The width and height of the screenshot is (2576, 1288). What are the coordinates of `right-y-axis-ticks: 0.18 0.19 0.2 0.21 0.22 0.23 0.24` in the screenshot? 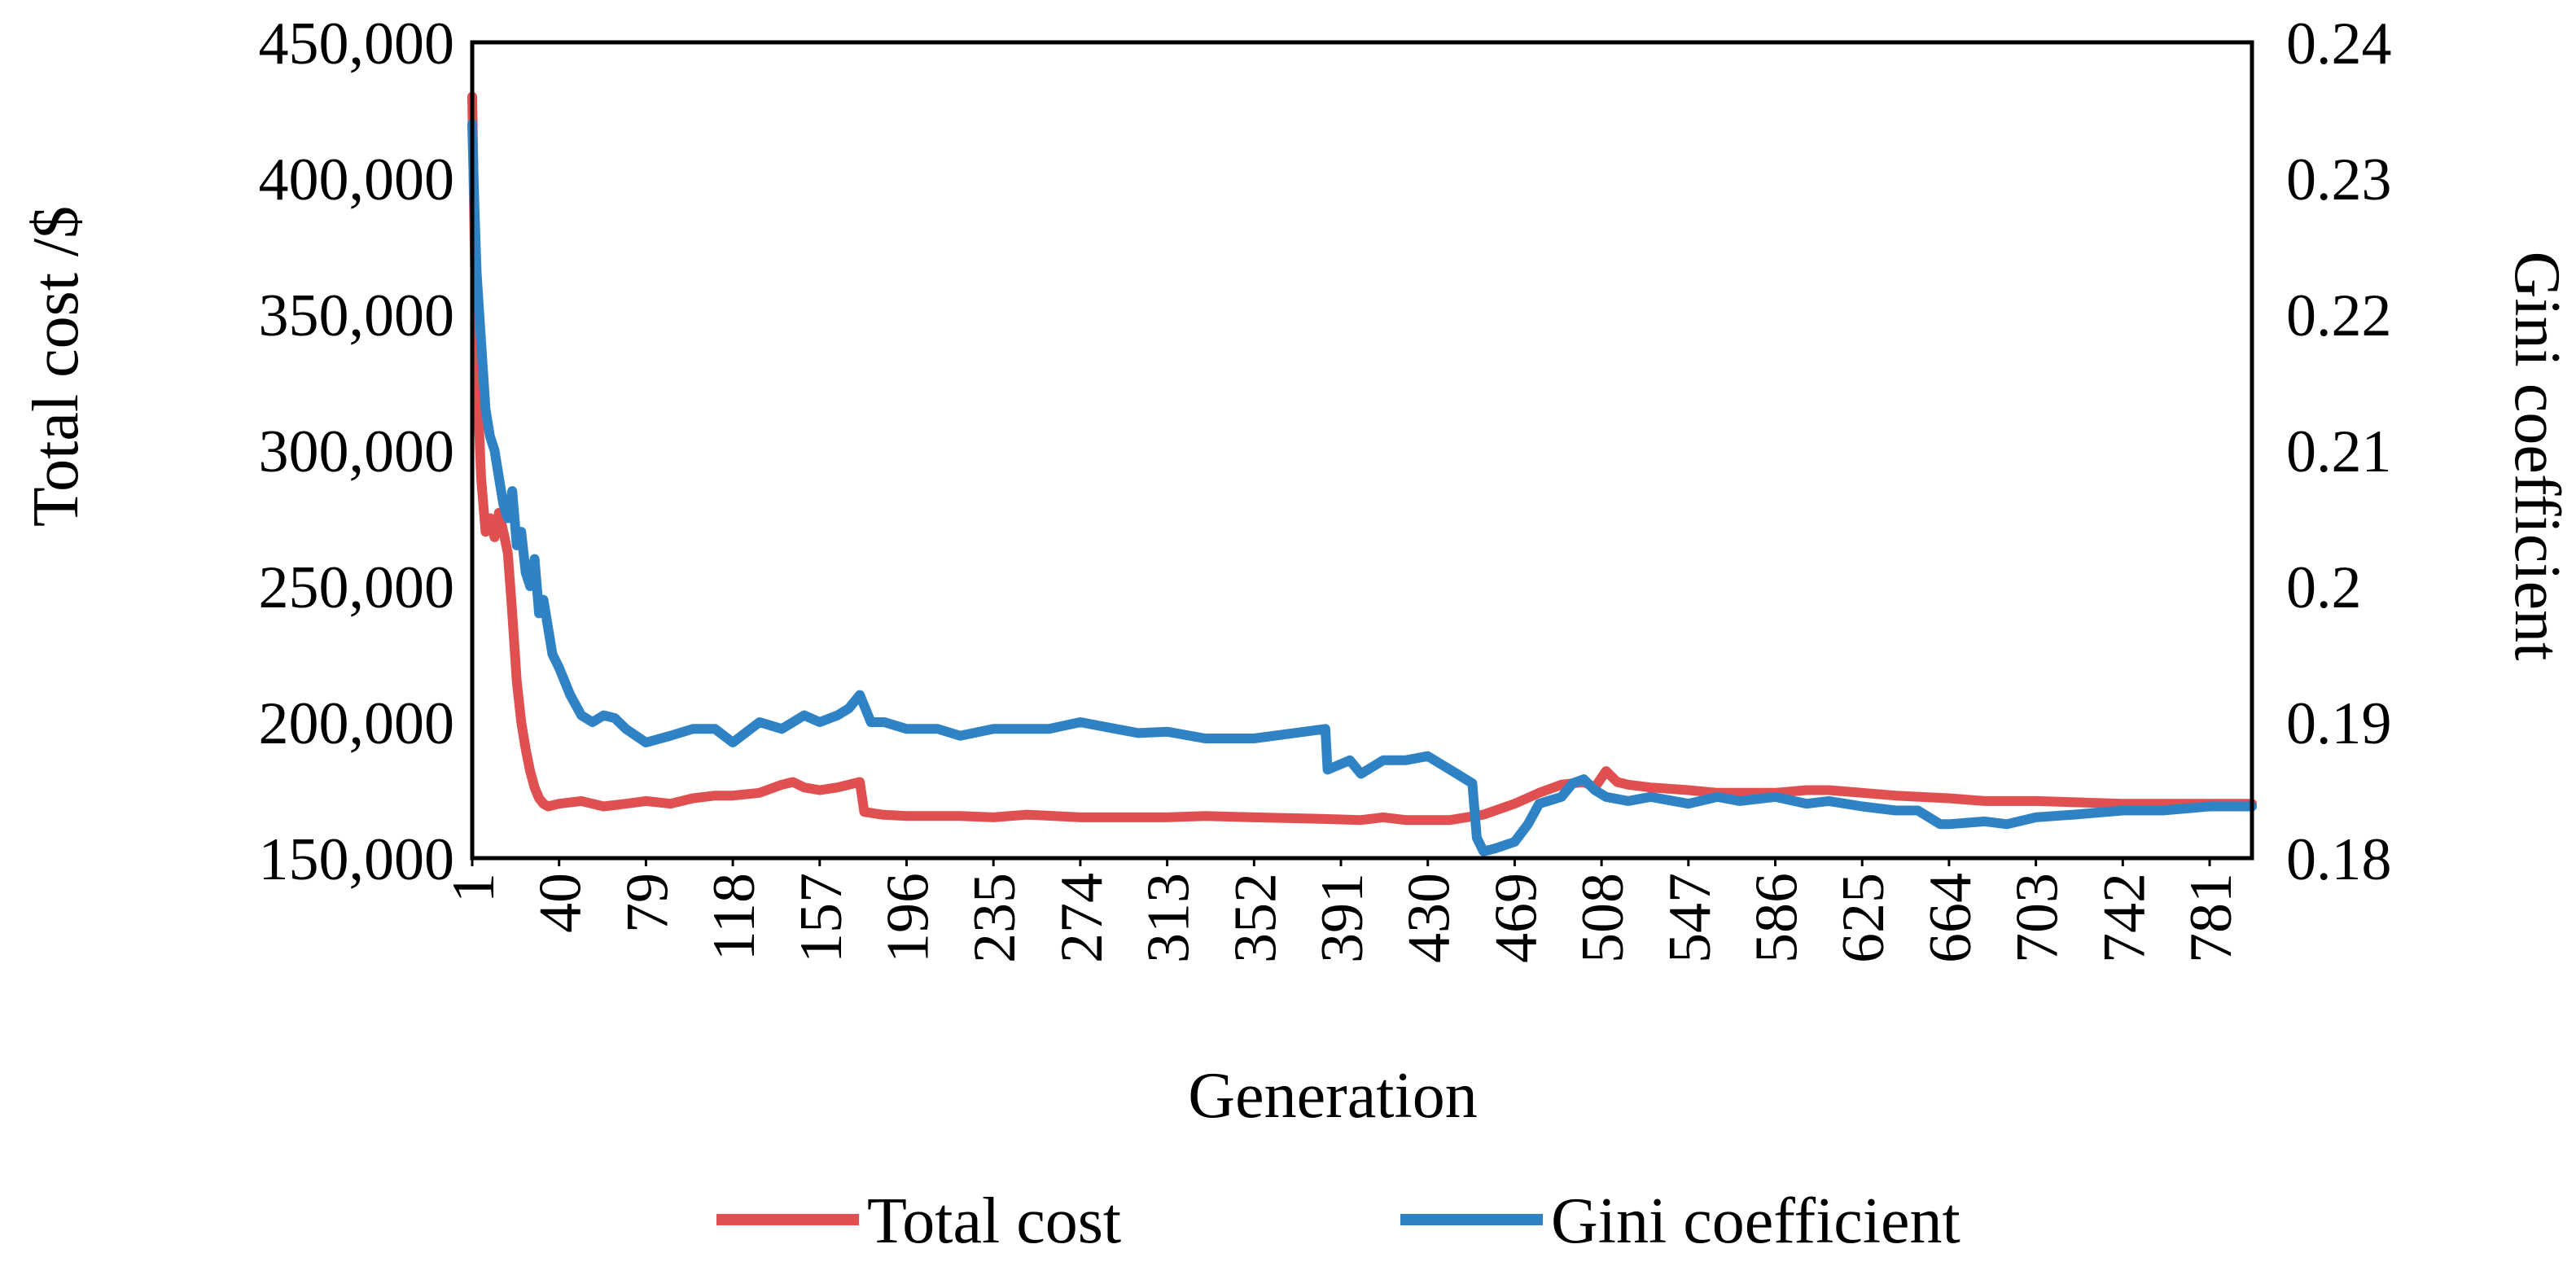 It's located at (2339, 452).